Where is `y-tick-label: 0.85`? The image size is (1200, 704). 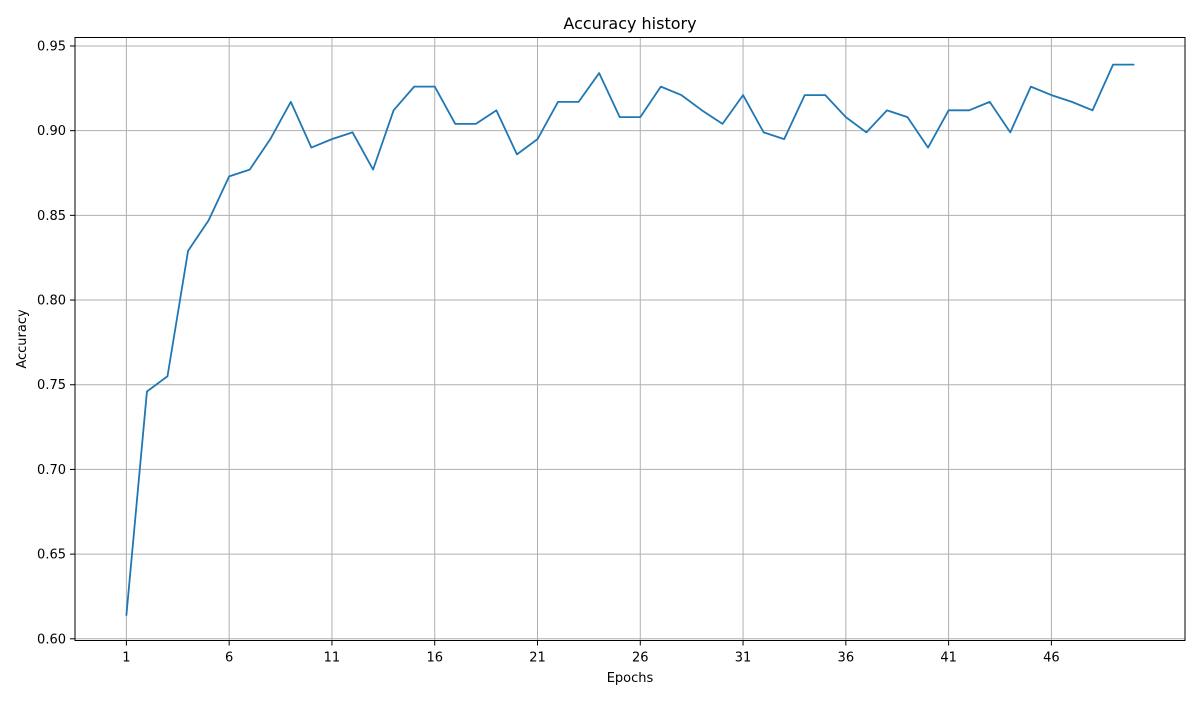
y-tick-label: 0.85 is located at coordinates (51, 216).